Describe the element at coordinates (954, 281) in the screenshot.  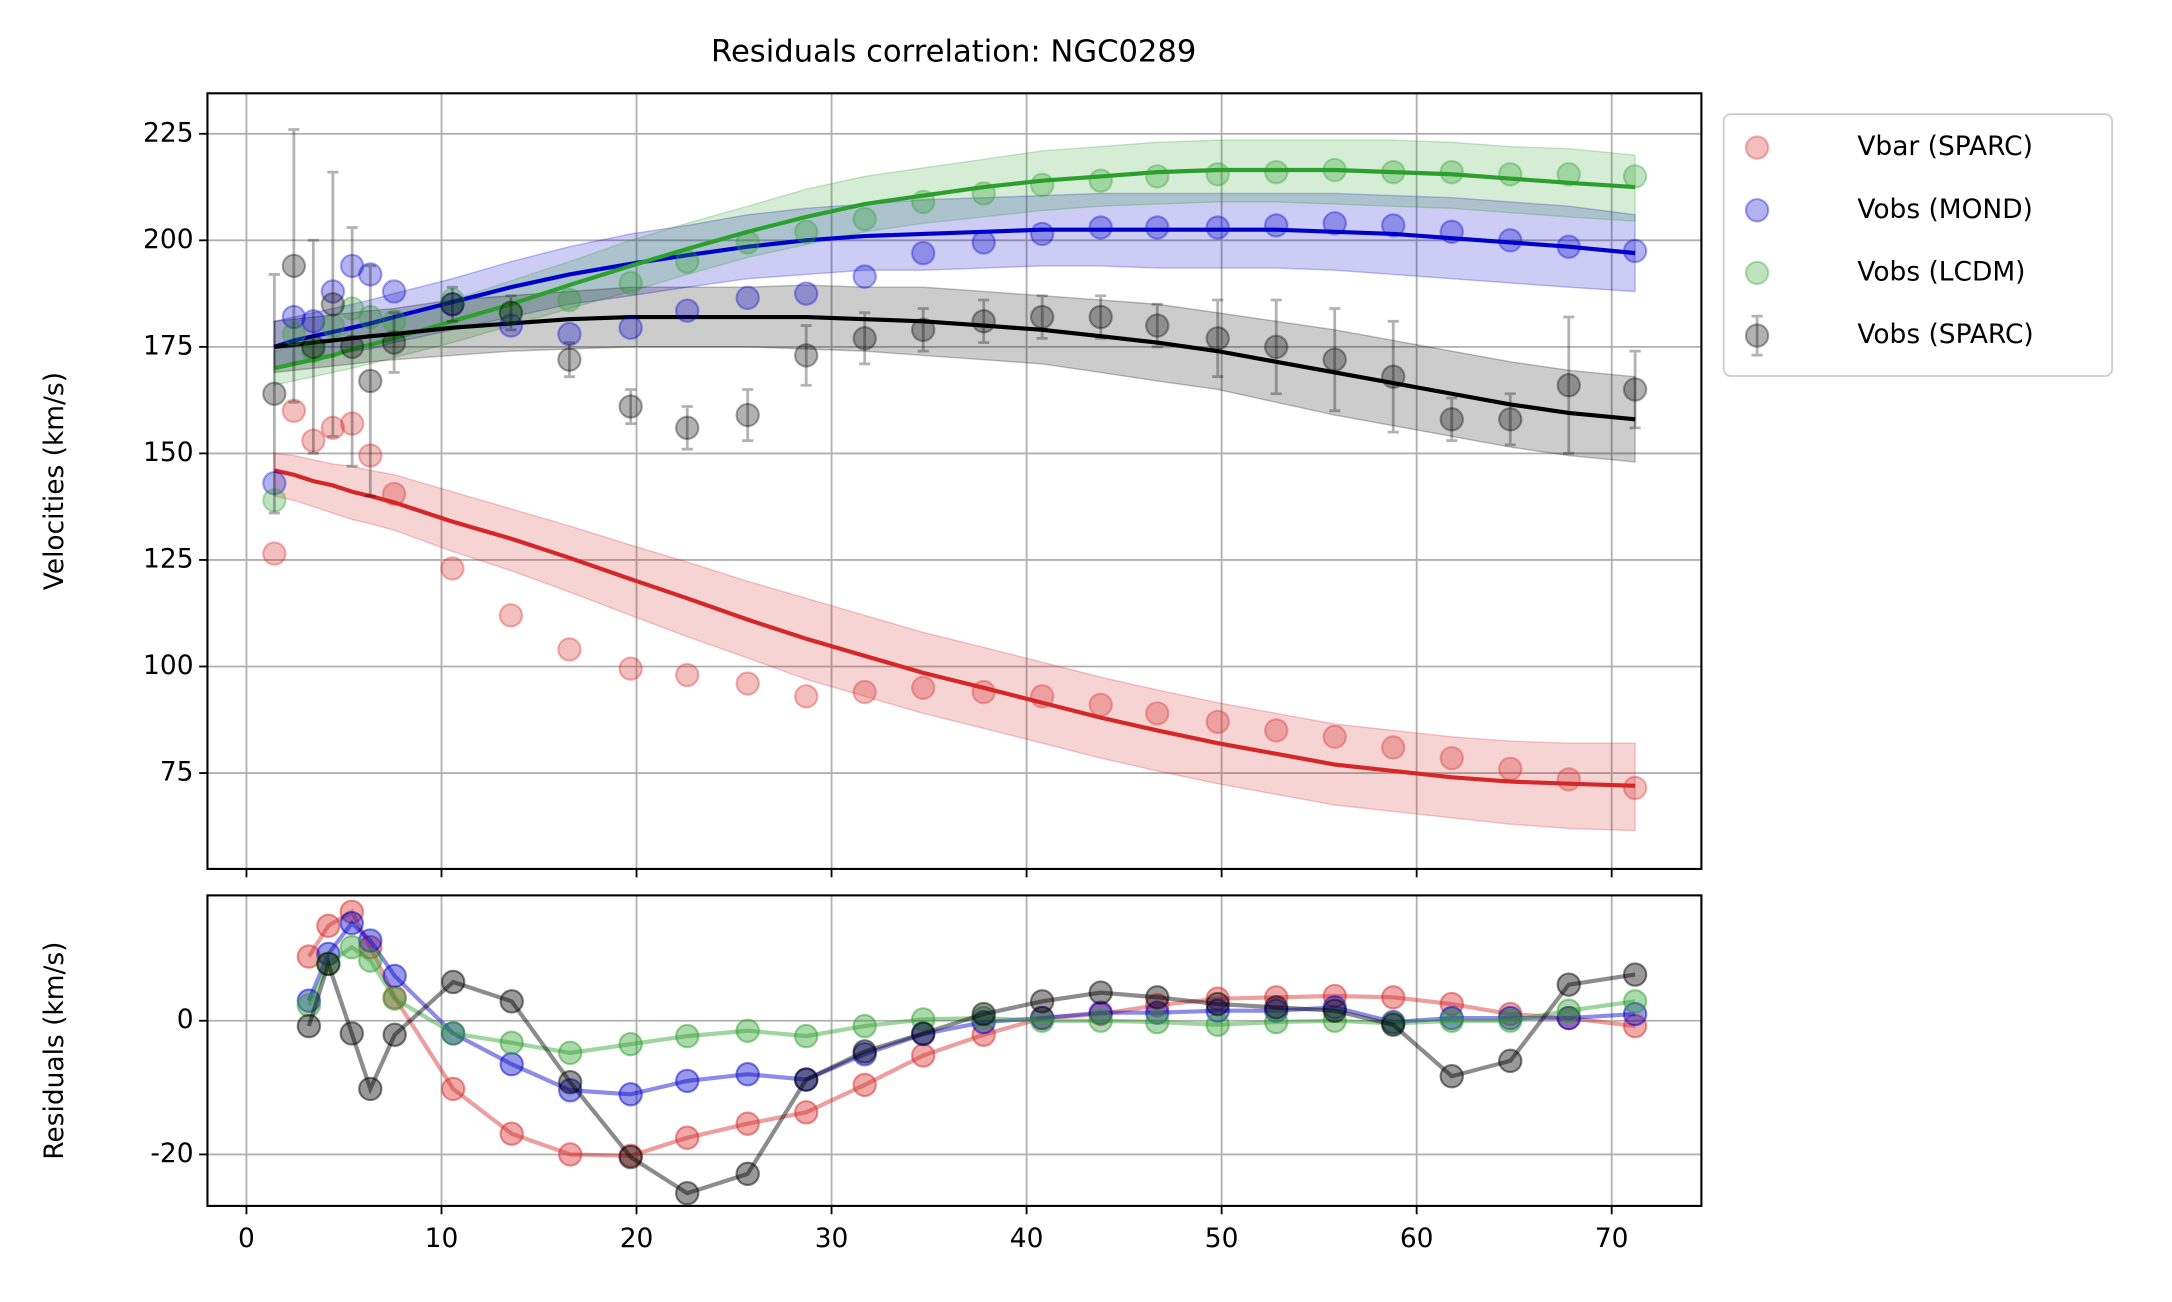
I see `band` at that location.